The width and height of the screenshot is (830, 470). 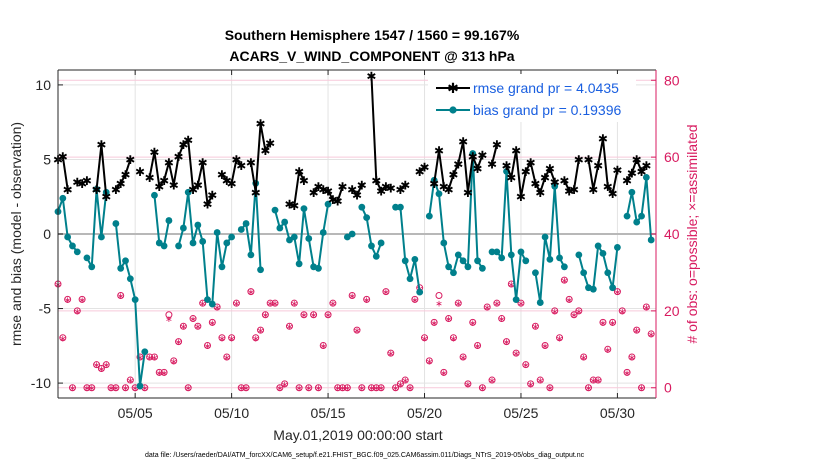 What do you see at coordinates (672, 234) in the screenshot?
I see `y2-tick-label: 40` at bounding box center [672, 234].